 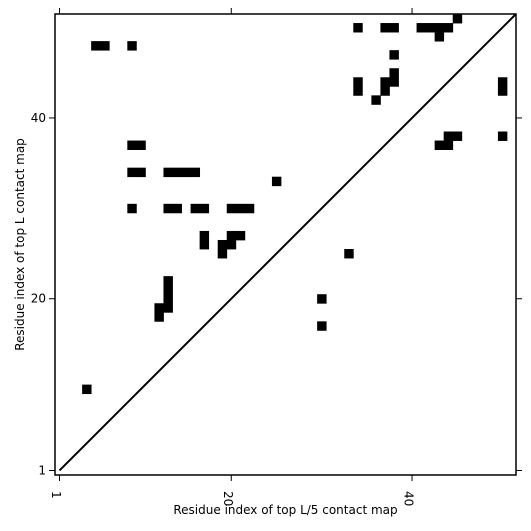 What do you see at coordinates (20, 244) in the screenshot?
I see `y-axis-label: Residue index of top L contact map` at bounding box center [20, 244].